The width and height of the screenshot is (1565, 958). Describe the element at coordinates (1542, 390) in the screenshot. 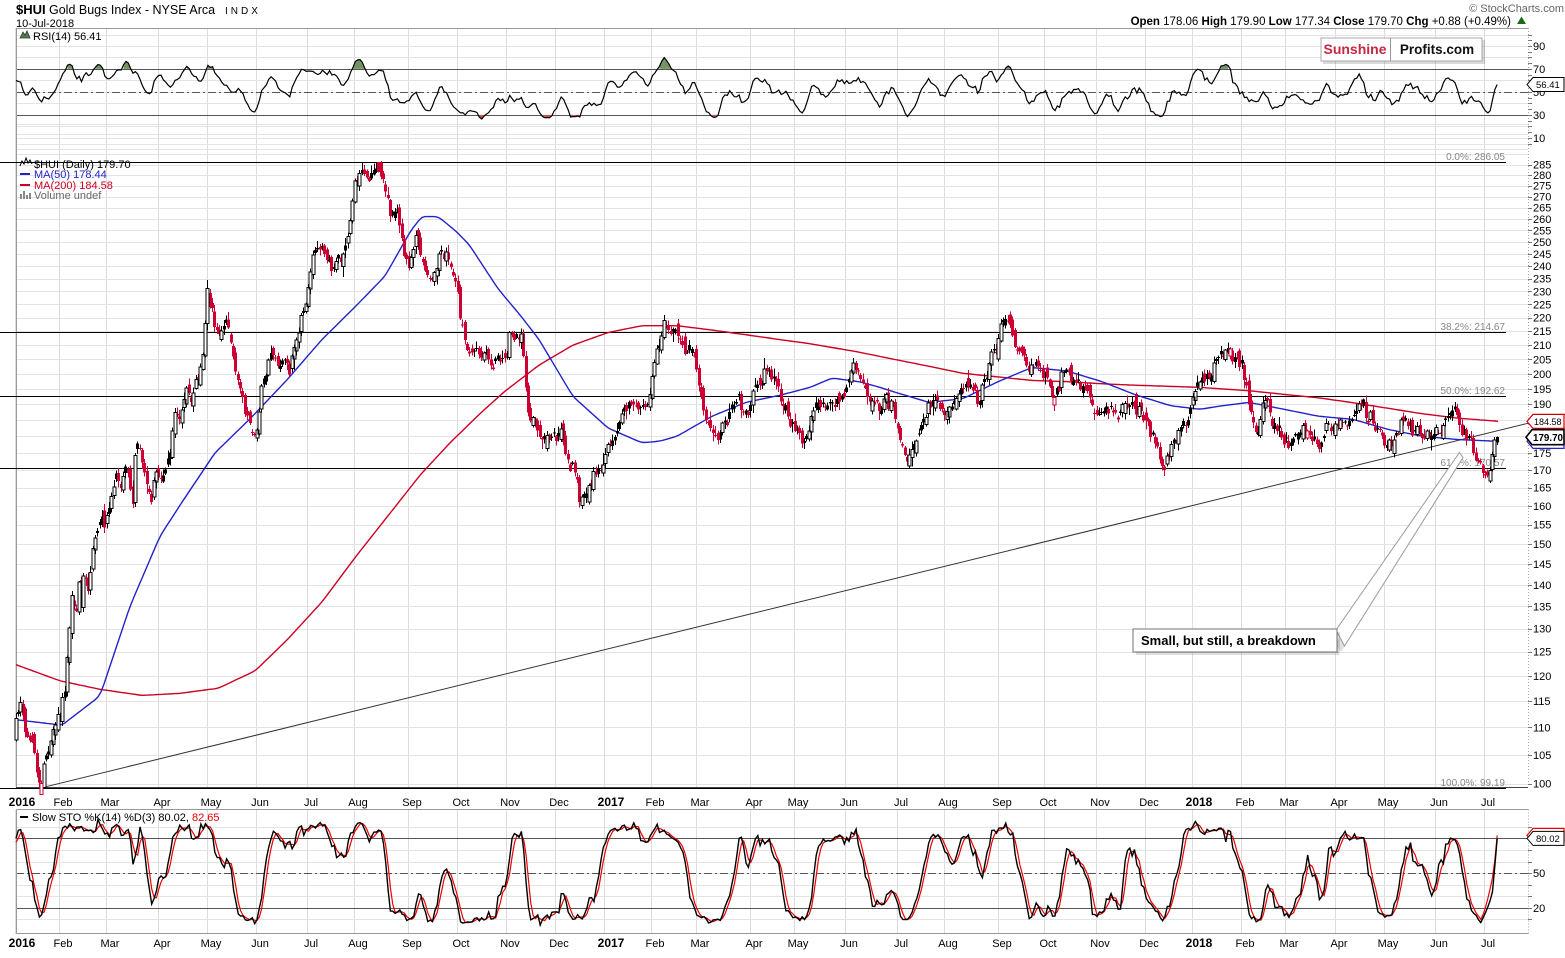

I see `svg-text: 195` at that location.